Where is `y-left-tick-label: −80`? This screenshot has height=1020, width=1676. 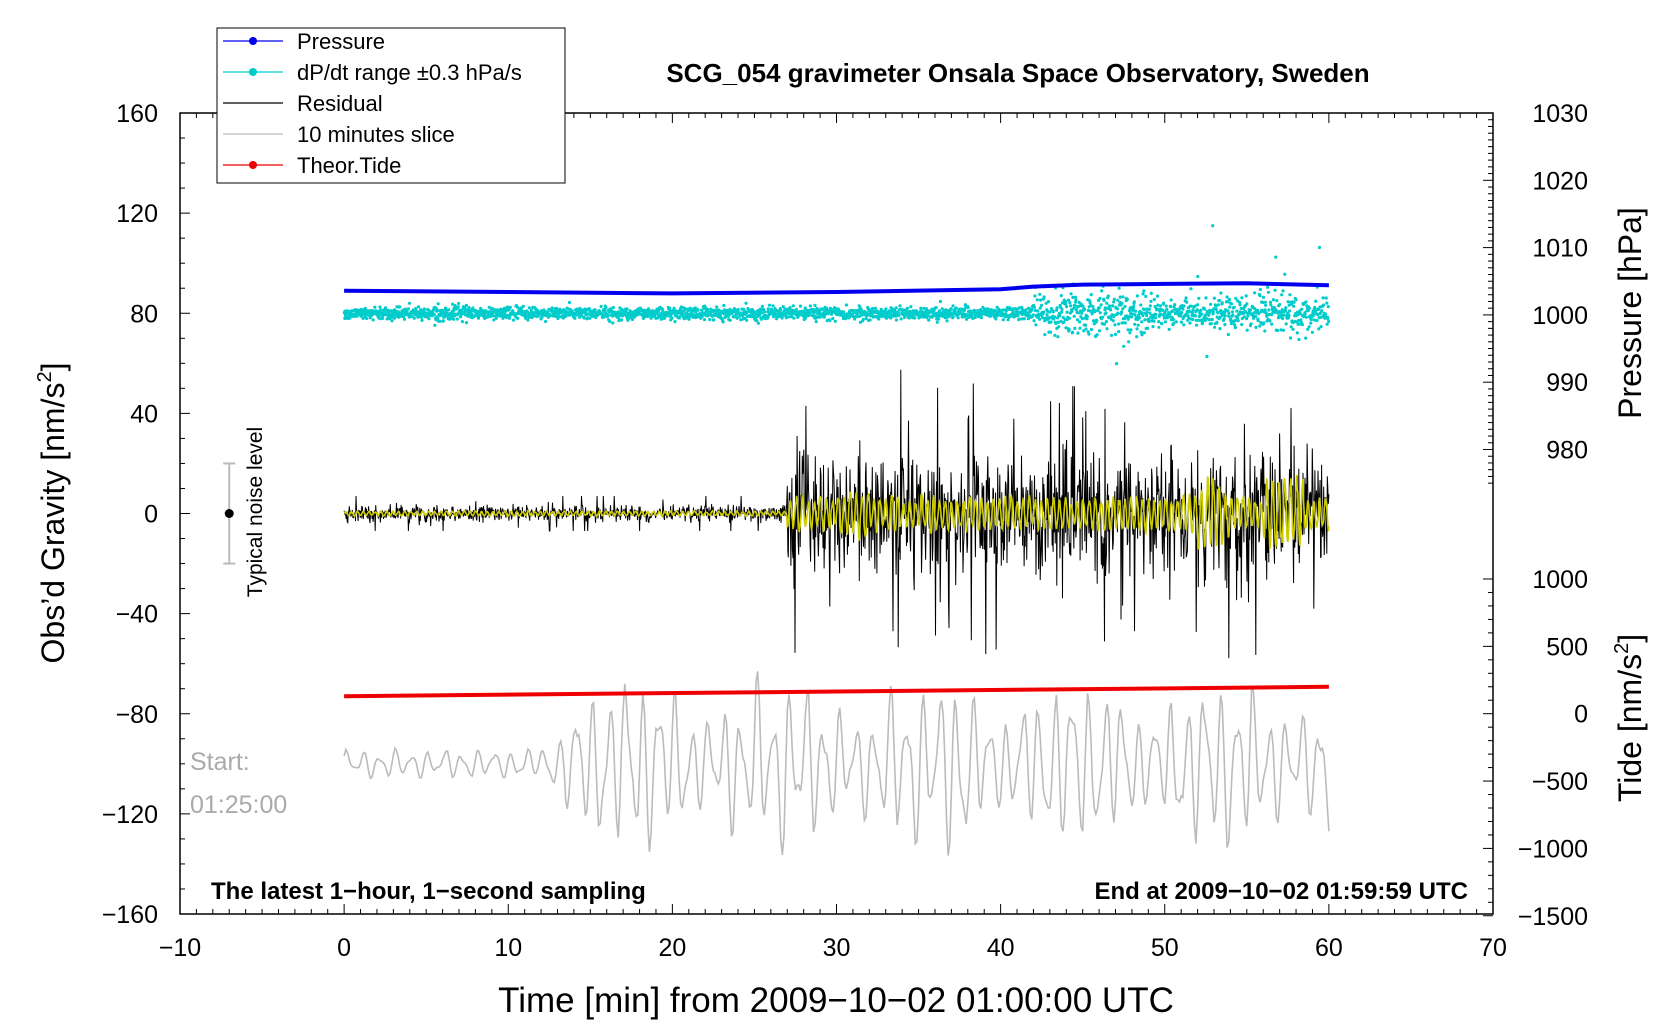
y-left-tick-label: −80 is located at coordinates (137, 715).